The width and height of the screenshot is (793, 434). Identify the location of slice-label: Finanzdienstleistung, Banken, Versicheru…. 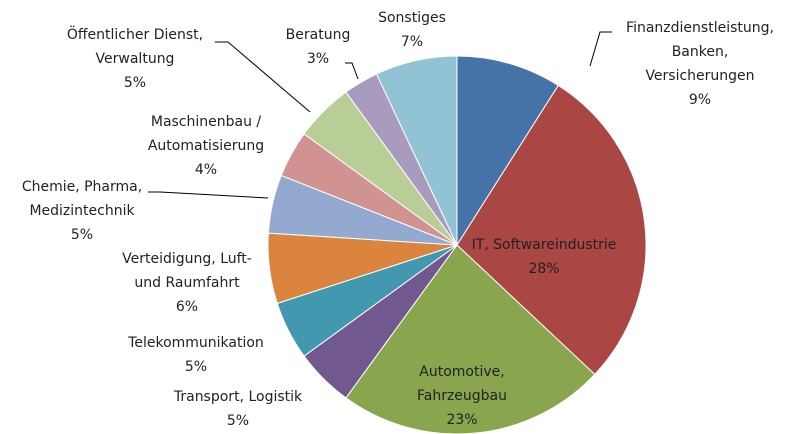
(691, 64).